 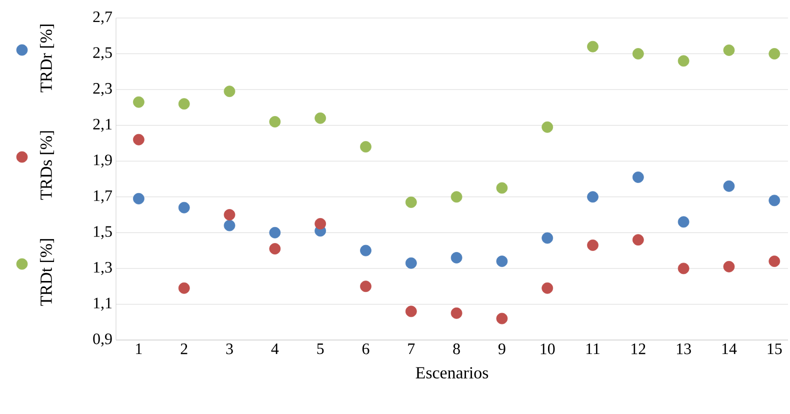 I want to click on x-tick-label: 9, so click(x=502, y=349).